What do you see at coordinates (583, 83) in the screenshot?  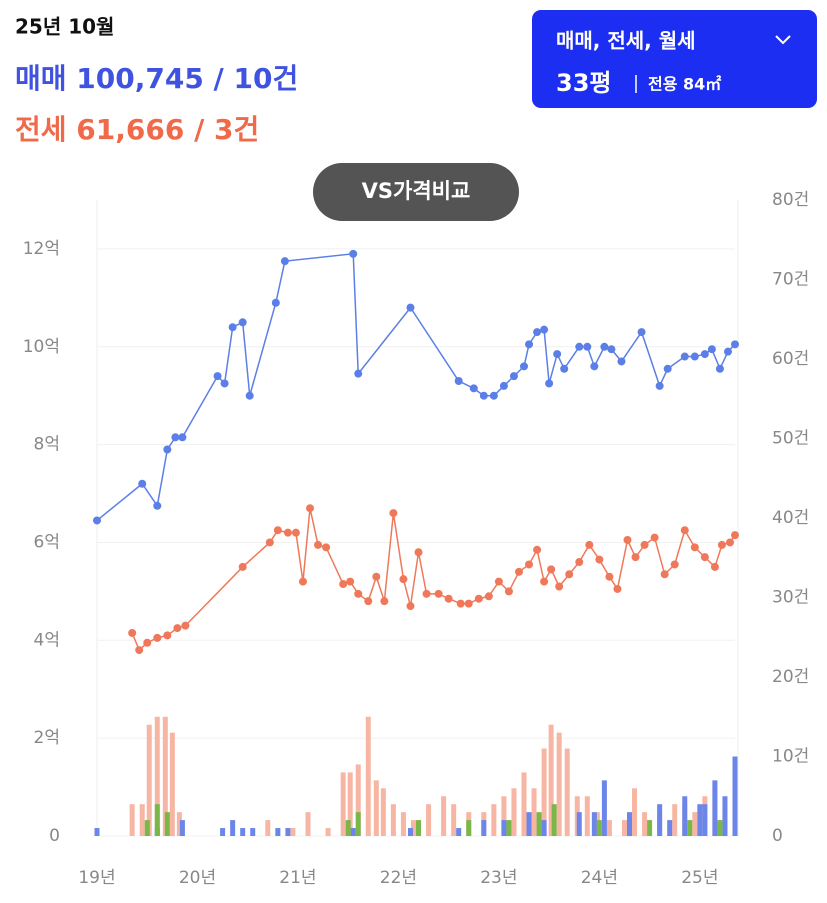 I see `filter-size: 33평` at bounding box center [583, 83].